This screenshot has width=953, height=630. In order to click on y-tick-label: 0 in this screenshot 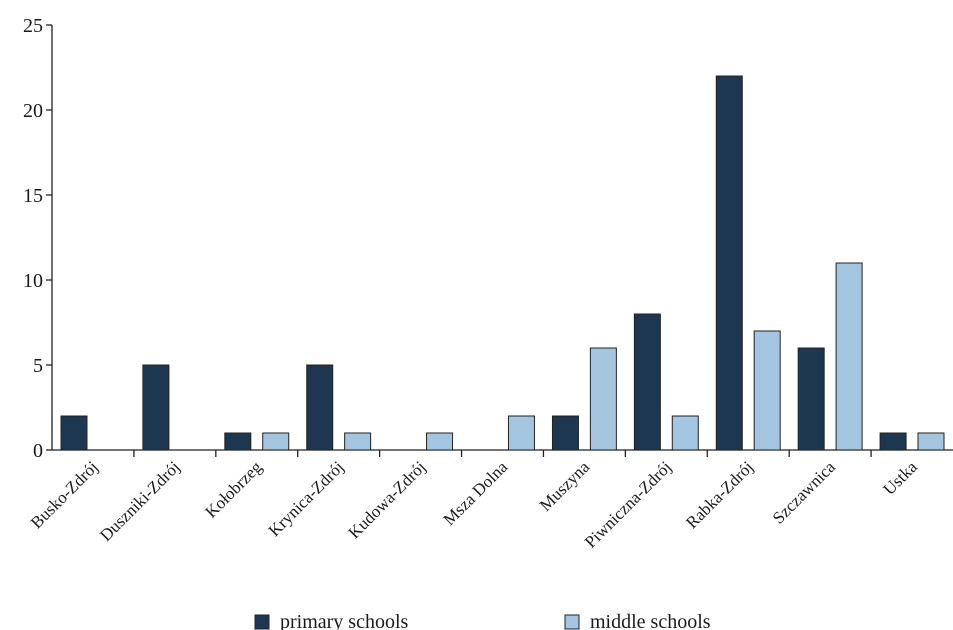, I will do `click(38, 451)`.